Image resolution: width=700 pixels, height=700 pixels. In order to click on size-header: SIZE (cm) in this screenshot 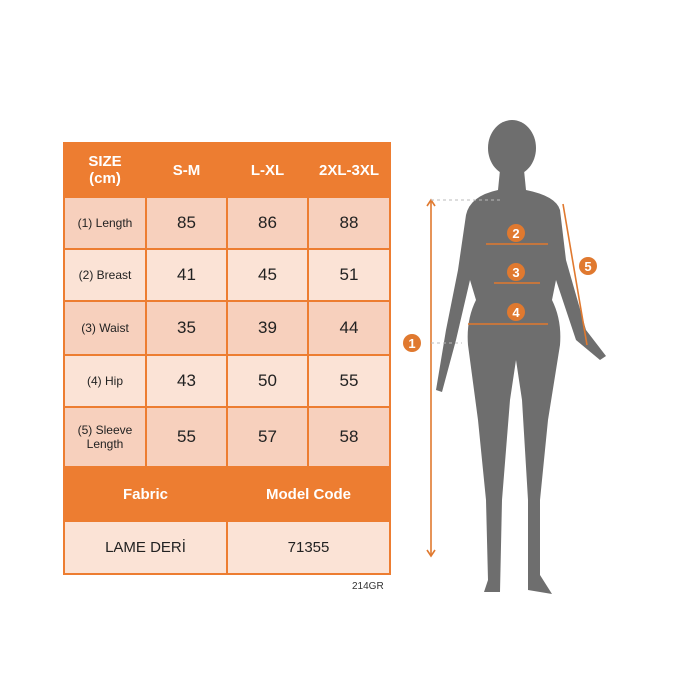, I will do `click(105, 170)`.